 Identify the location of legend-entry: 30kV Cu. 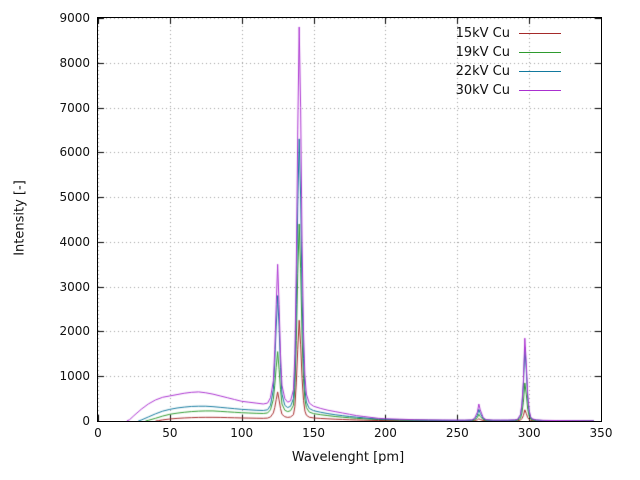
(508, 90).